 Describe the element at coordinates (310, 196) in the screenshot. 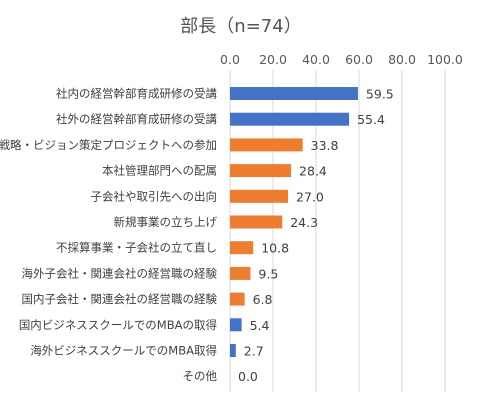

I see `data-label: 27.0` at that location.